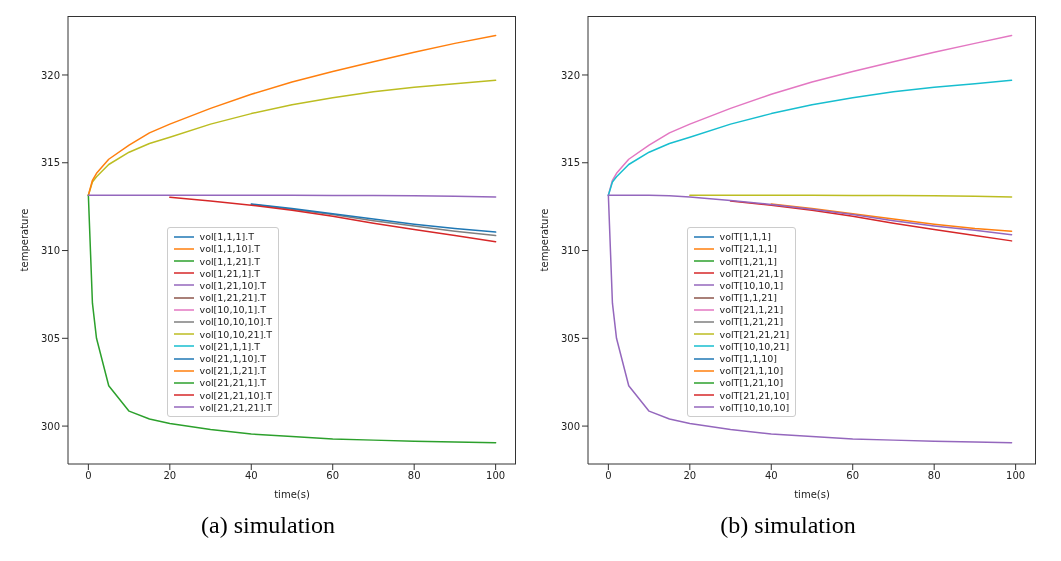 The width and height of the screenshot is (1061, 561). Describe the element at coordinates (236, 322) in the screenshot. I see `legend-label: vol[10,10,10].T` at that location.